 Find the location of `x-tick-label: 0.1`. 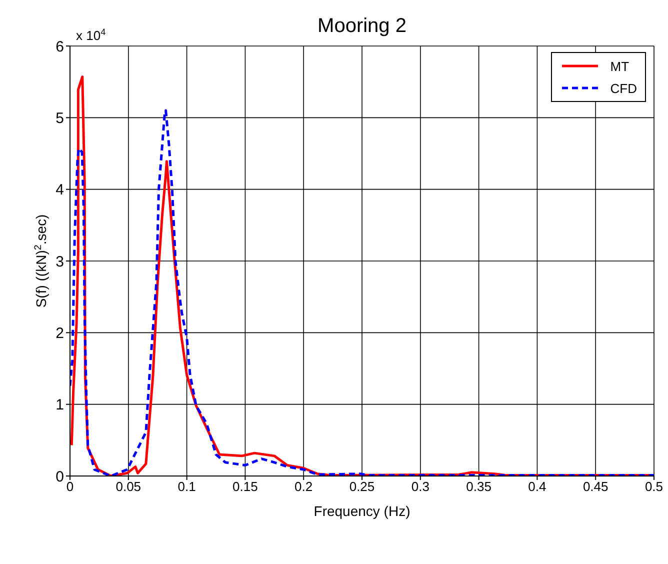

x-tick-label: 0.1 is located at coordinates (187, 486).